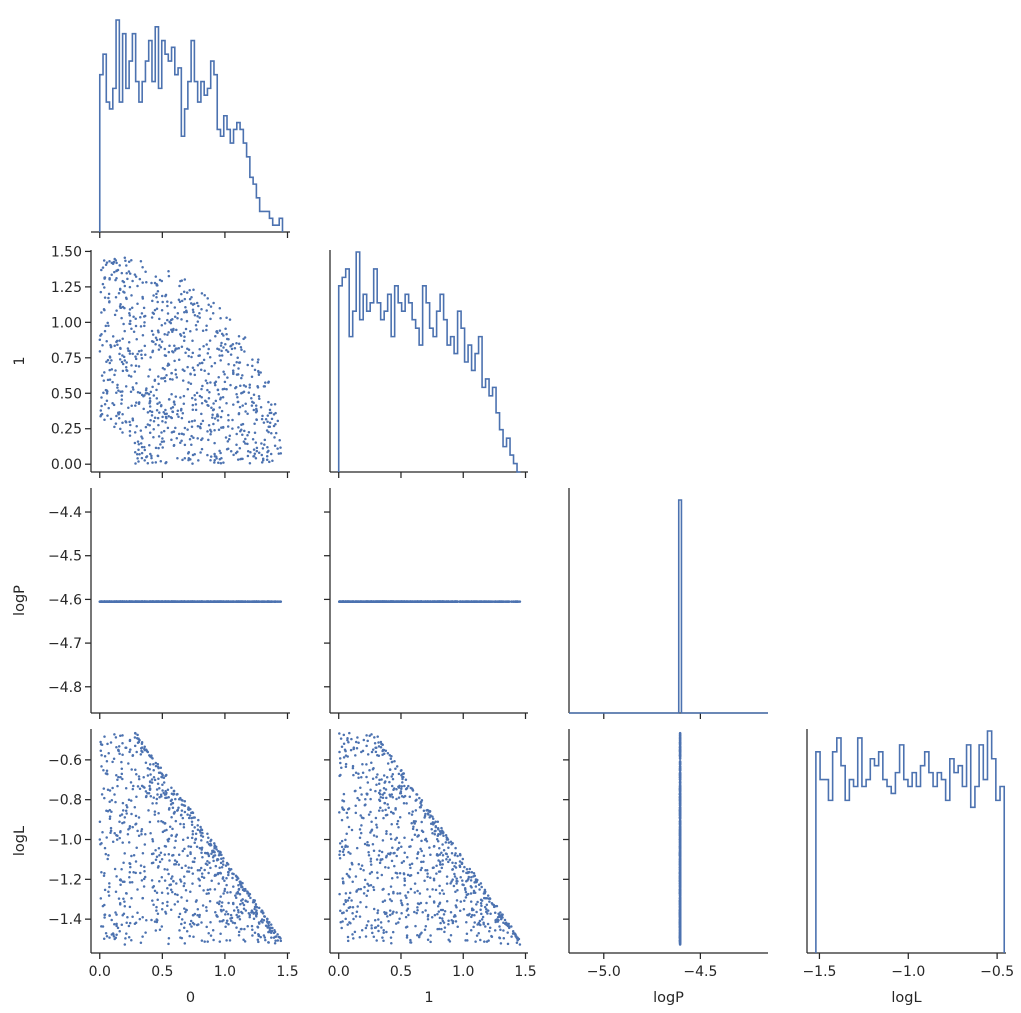 The height and width of the screenshot is (1013, 1021). Describe the element at coordinates (65, 557) in the screenshot. I see `y-tick-label: −4.5` at that location.